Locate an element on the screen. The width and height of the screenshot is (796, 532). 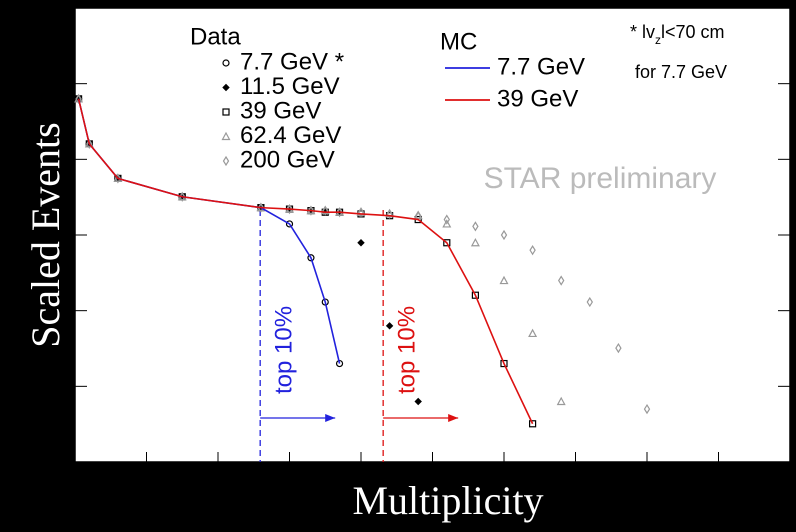
x-axis-label: Multiplicity is located at coordinates (447, 500).